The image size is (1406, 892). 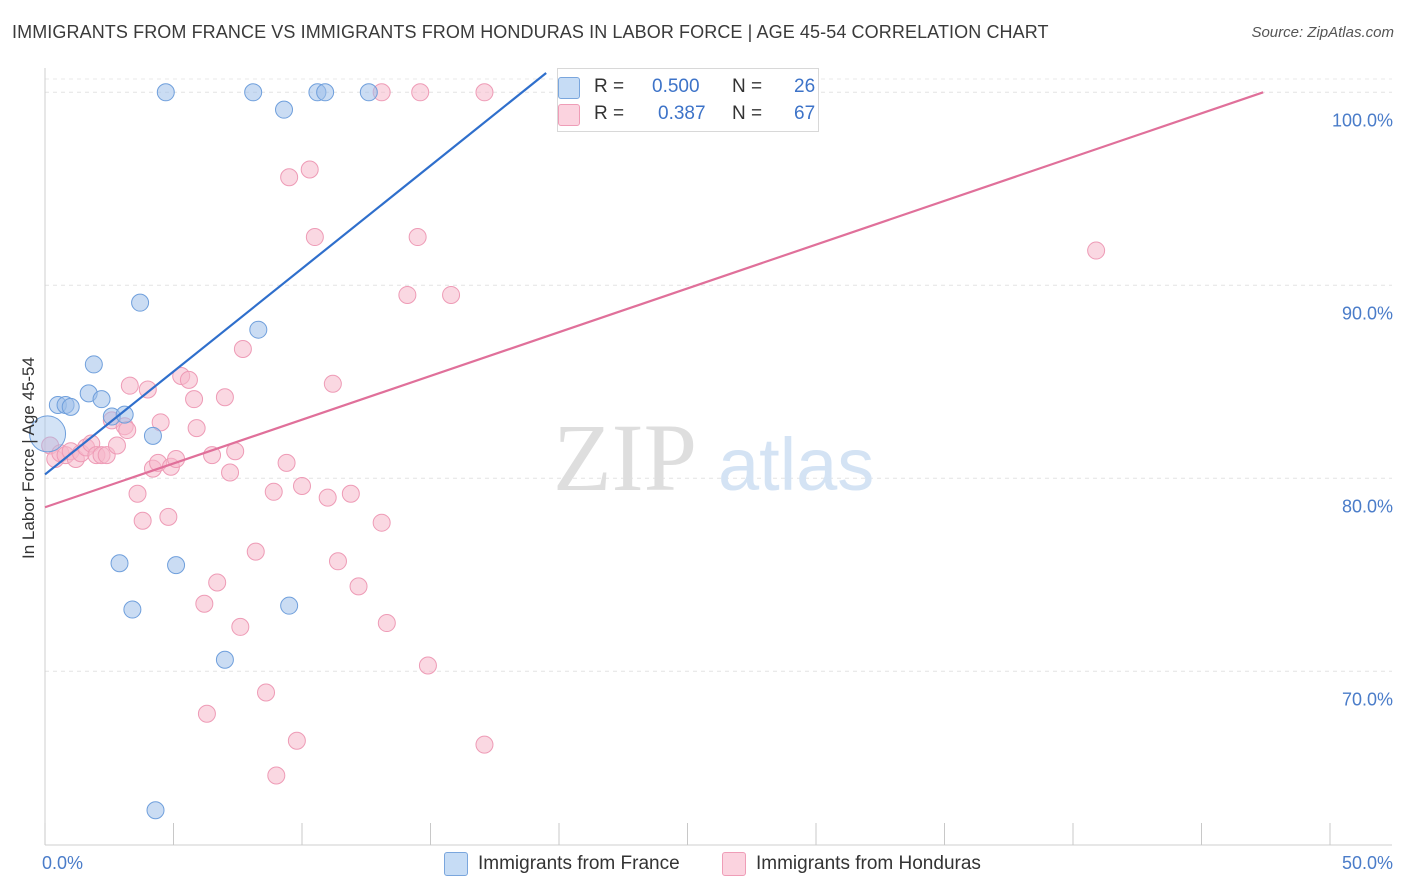 What do you see at coordinates (734, 864) in the screenshot?
I see `legend-honduras-swatch` at bounding box center [734, 864].